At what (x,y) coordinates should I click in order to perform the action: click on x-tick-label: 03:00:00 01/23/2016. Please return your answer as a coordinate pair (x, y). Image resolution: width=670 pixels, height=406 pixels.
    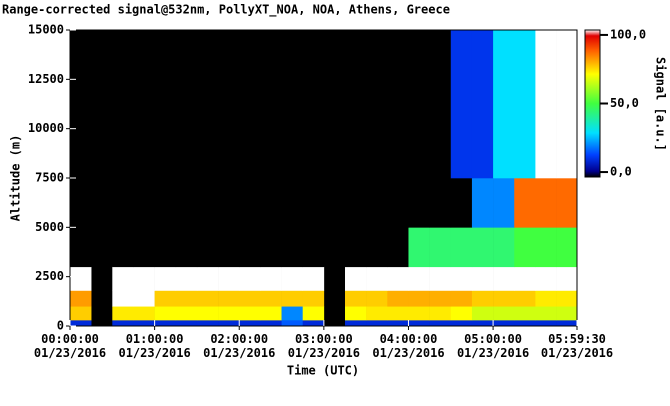
    Looking at the image, I should click on (323, 346).